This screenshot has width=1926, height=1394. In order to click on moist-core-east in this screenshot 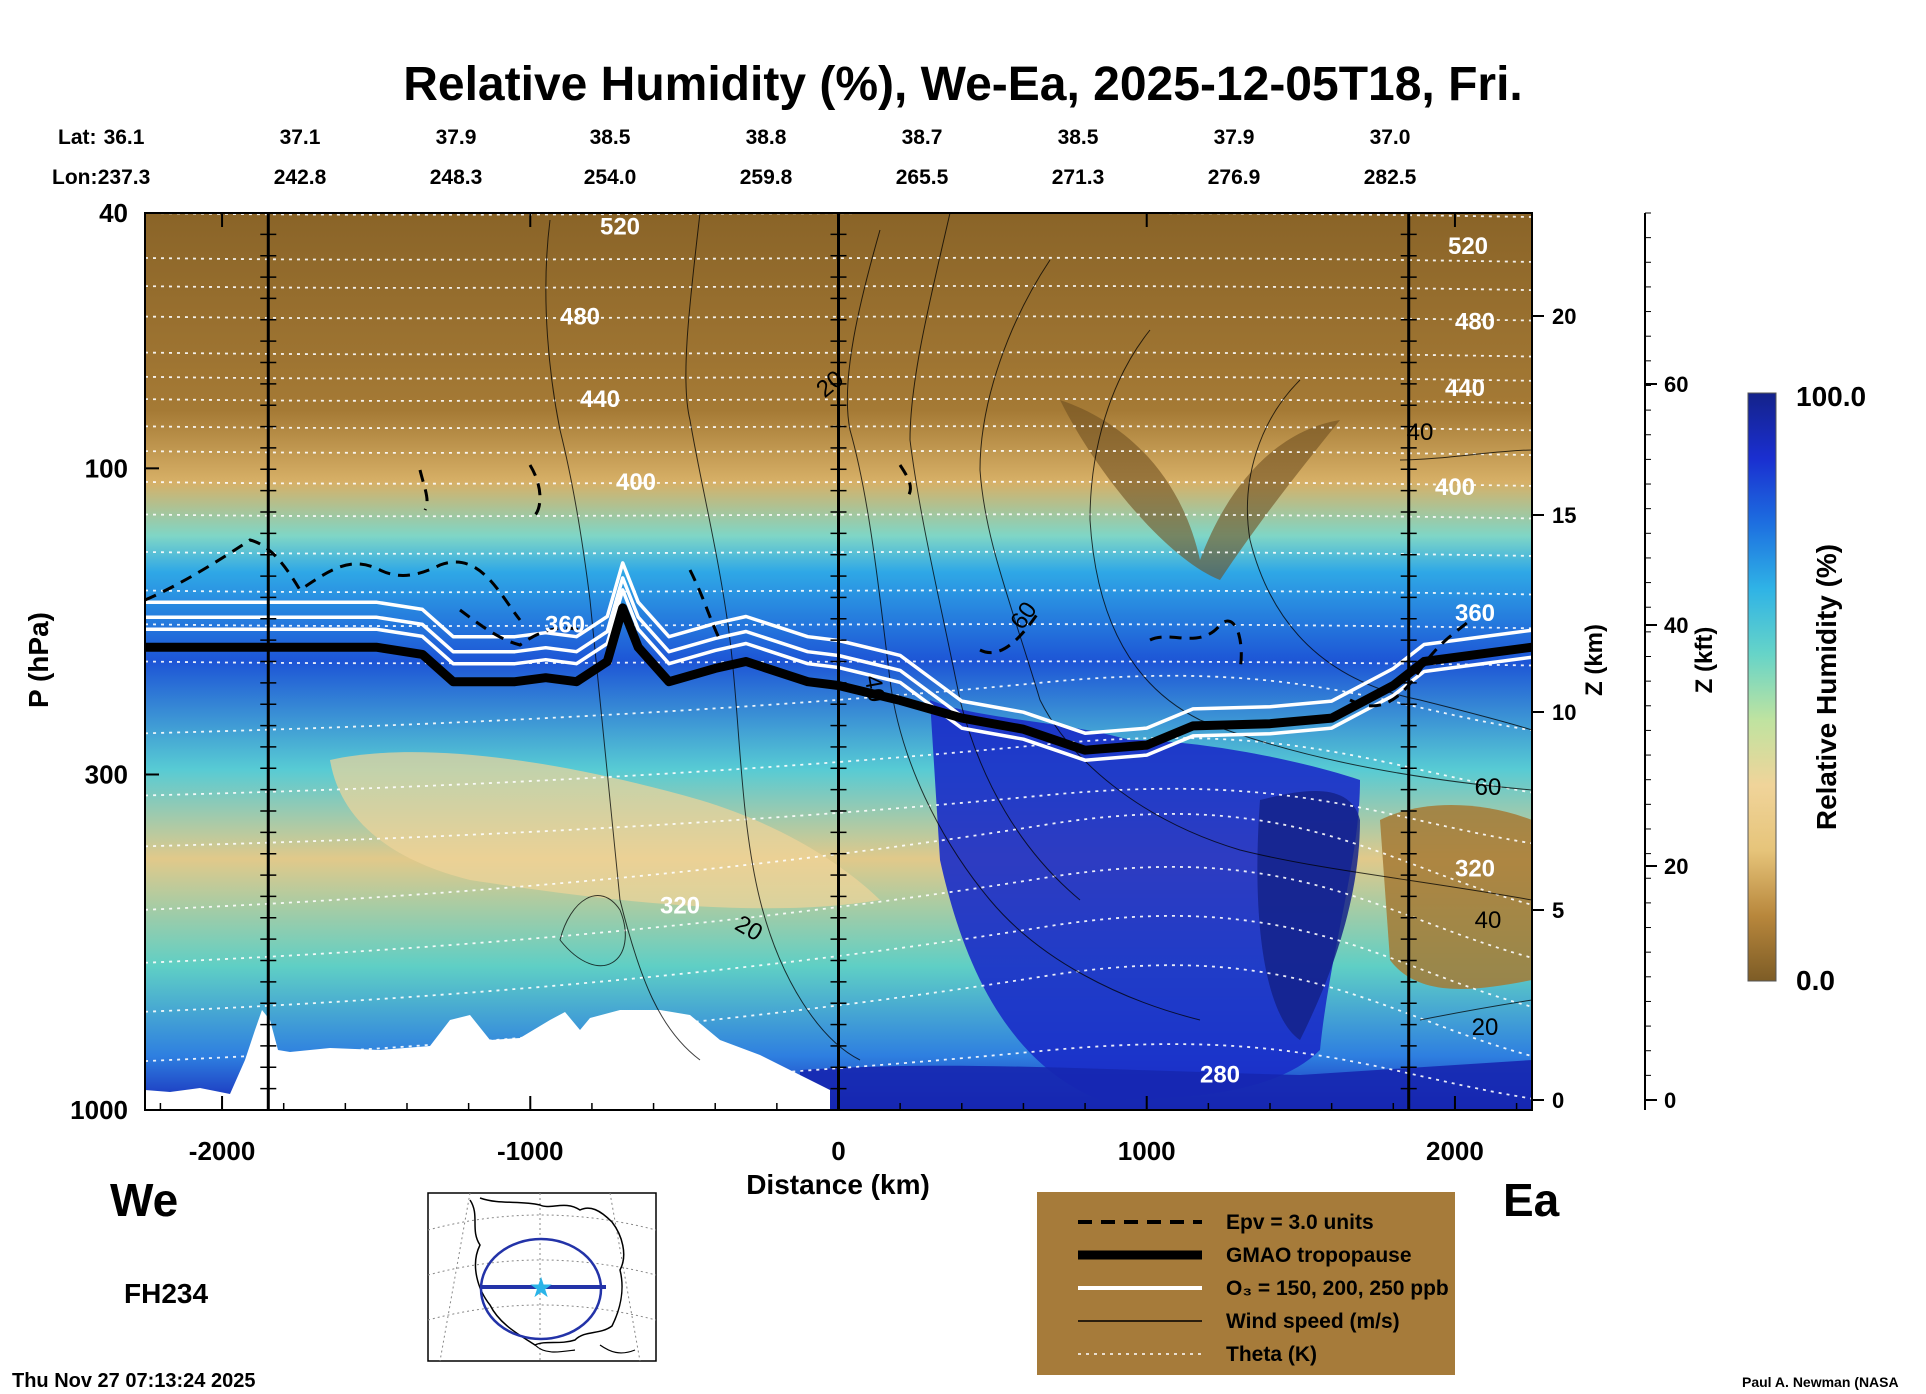, I will do `click(1145, 900)`.